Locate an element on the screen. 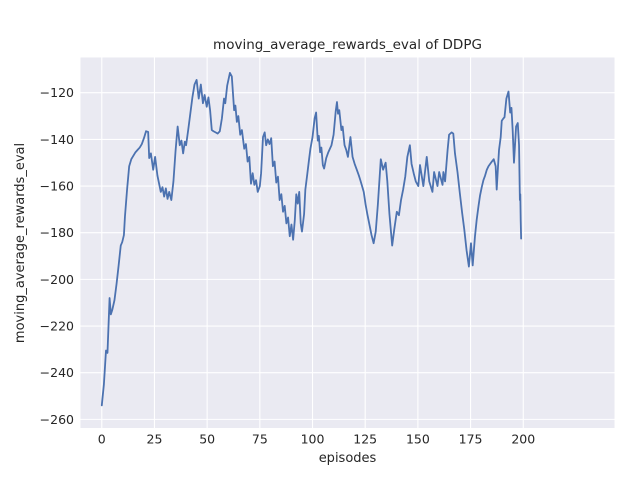  x-tick-label: 175 is located at coordinates (471, 439).